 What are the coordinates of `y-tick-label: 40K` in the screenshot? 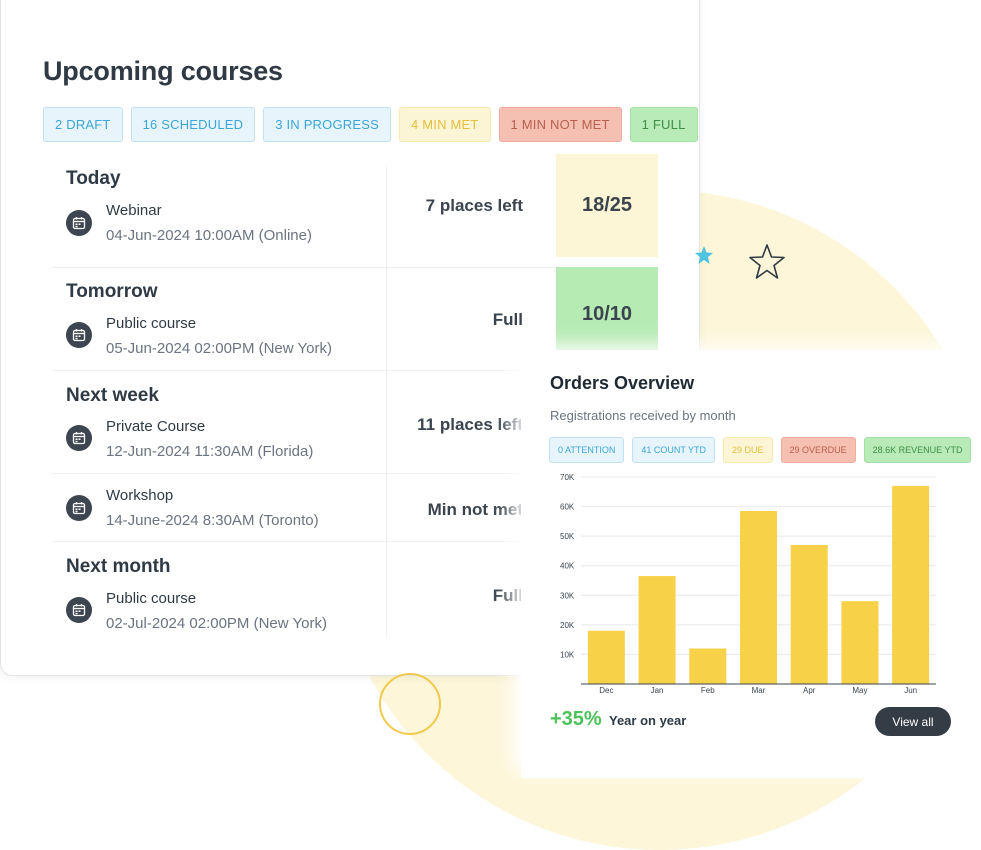 It's located at (567, 566).